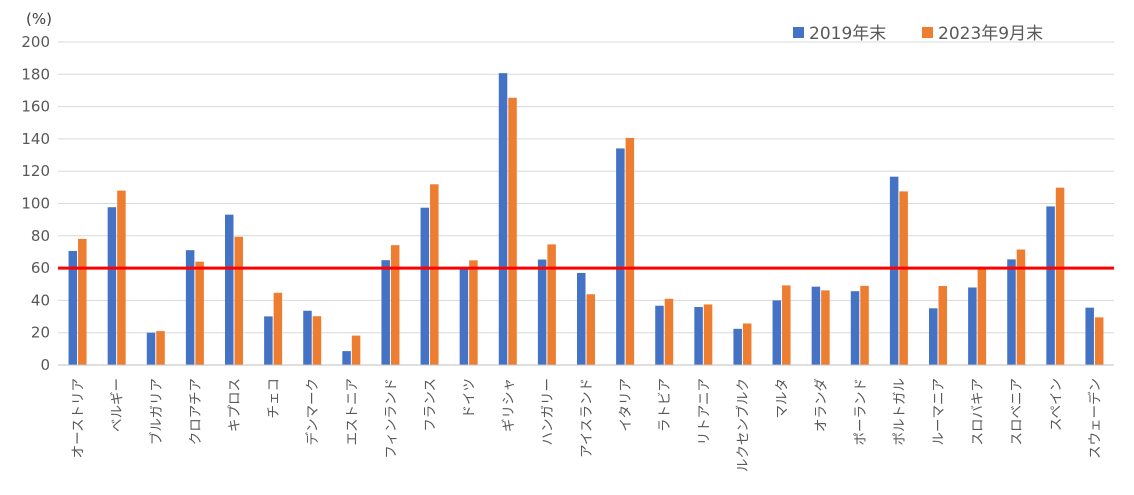  I want to click on x-category-label: ポーランド, so click(861, 412).